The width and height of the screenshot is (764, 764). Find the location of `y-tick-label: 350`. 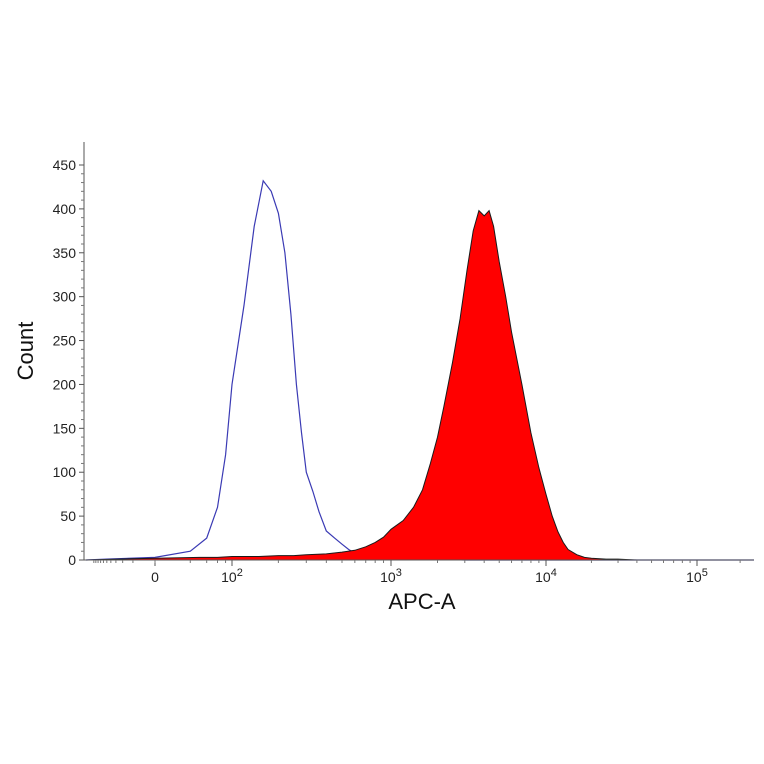

y-tick-label: 350 is located at coordinates (65, 253).